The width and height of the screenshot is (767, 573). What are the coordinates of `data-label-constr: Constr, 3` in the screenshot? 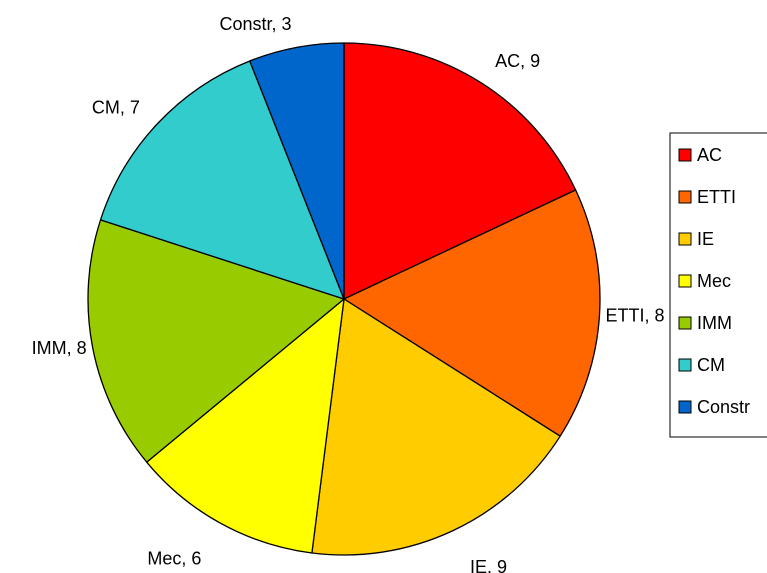 It's located at (255, 24).